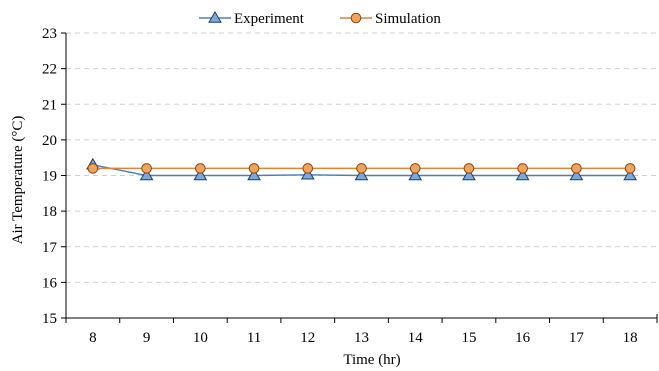 This screenshot has height=371, width=659. I want to click on legend-marker-experiment, so click(215, 17).